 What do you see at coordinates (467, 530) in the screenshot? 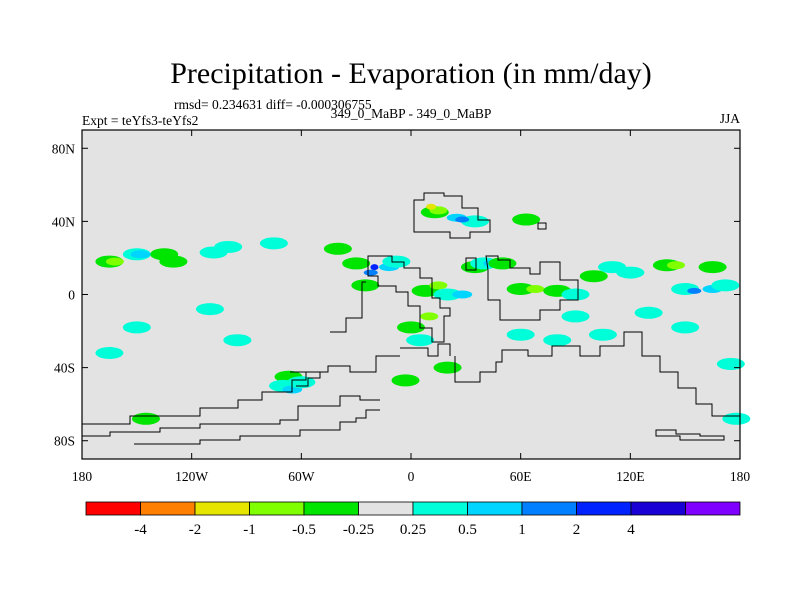
I see `colorbar-label: 0.5` at bounding box center [467, 530].